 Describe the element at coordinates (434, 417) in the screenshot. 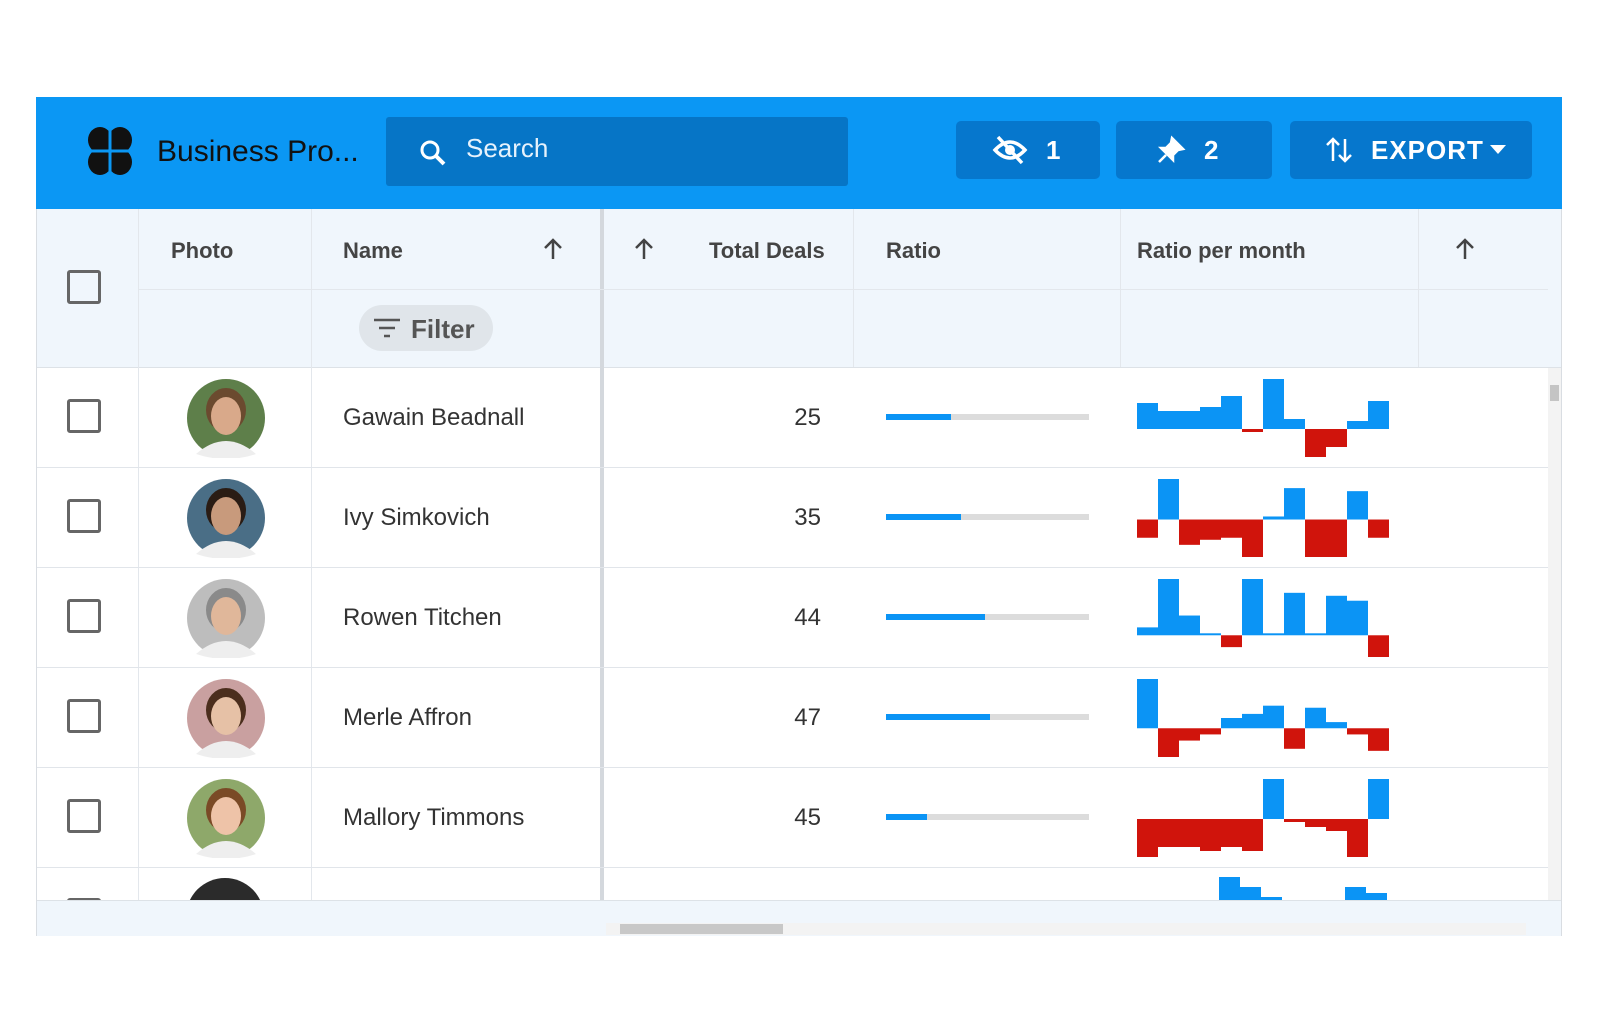

I see `person-name: Gawain Beadnall` at that location.